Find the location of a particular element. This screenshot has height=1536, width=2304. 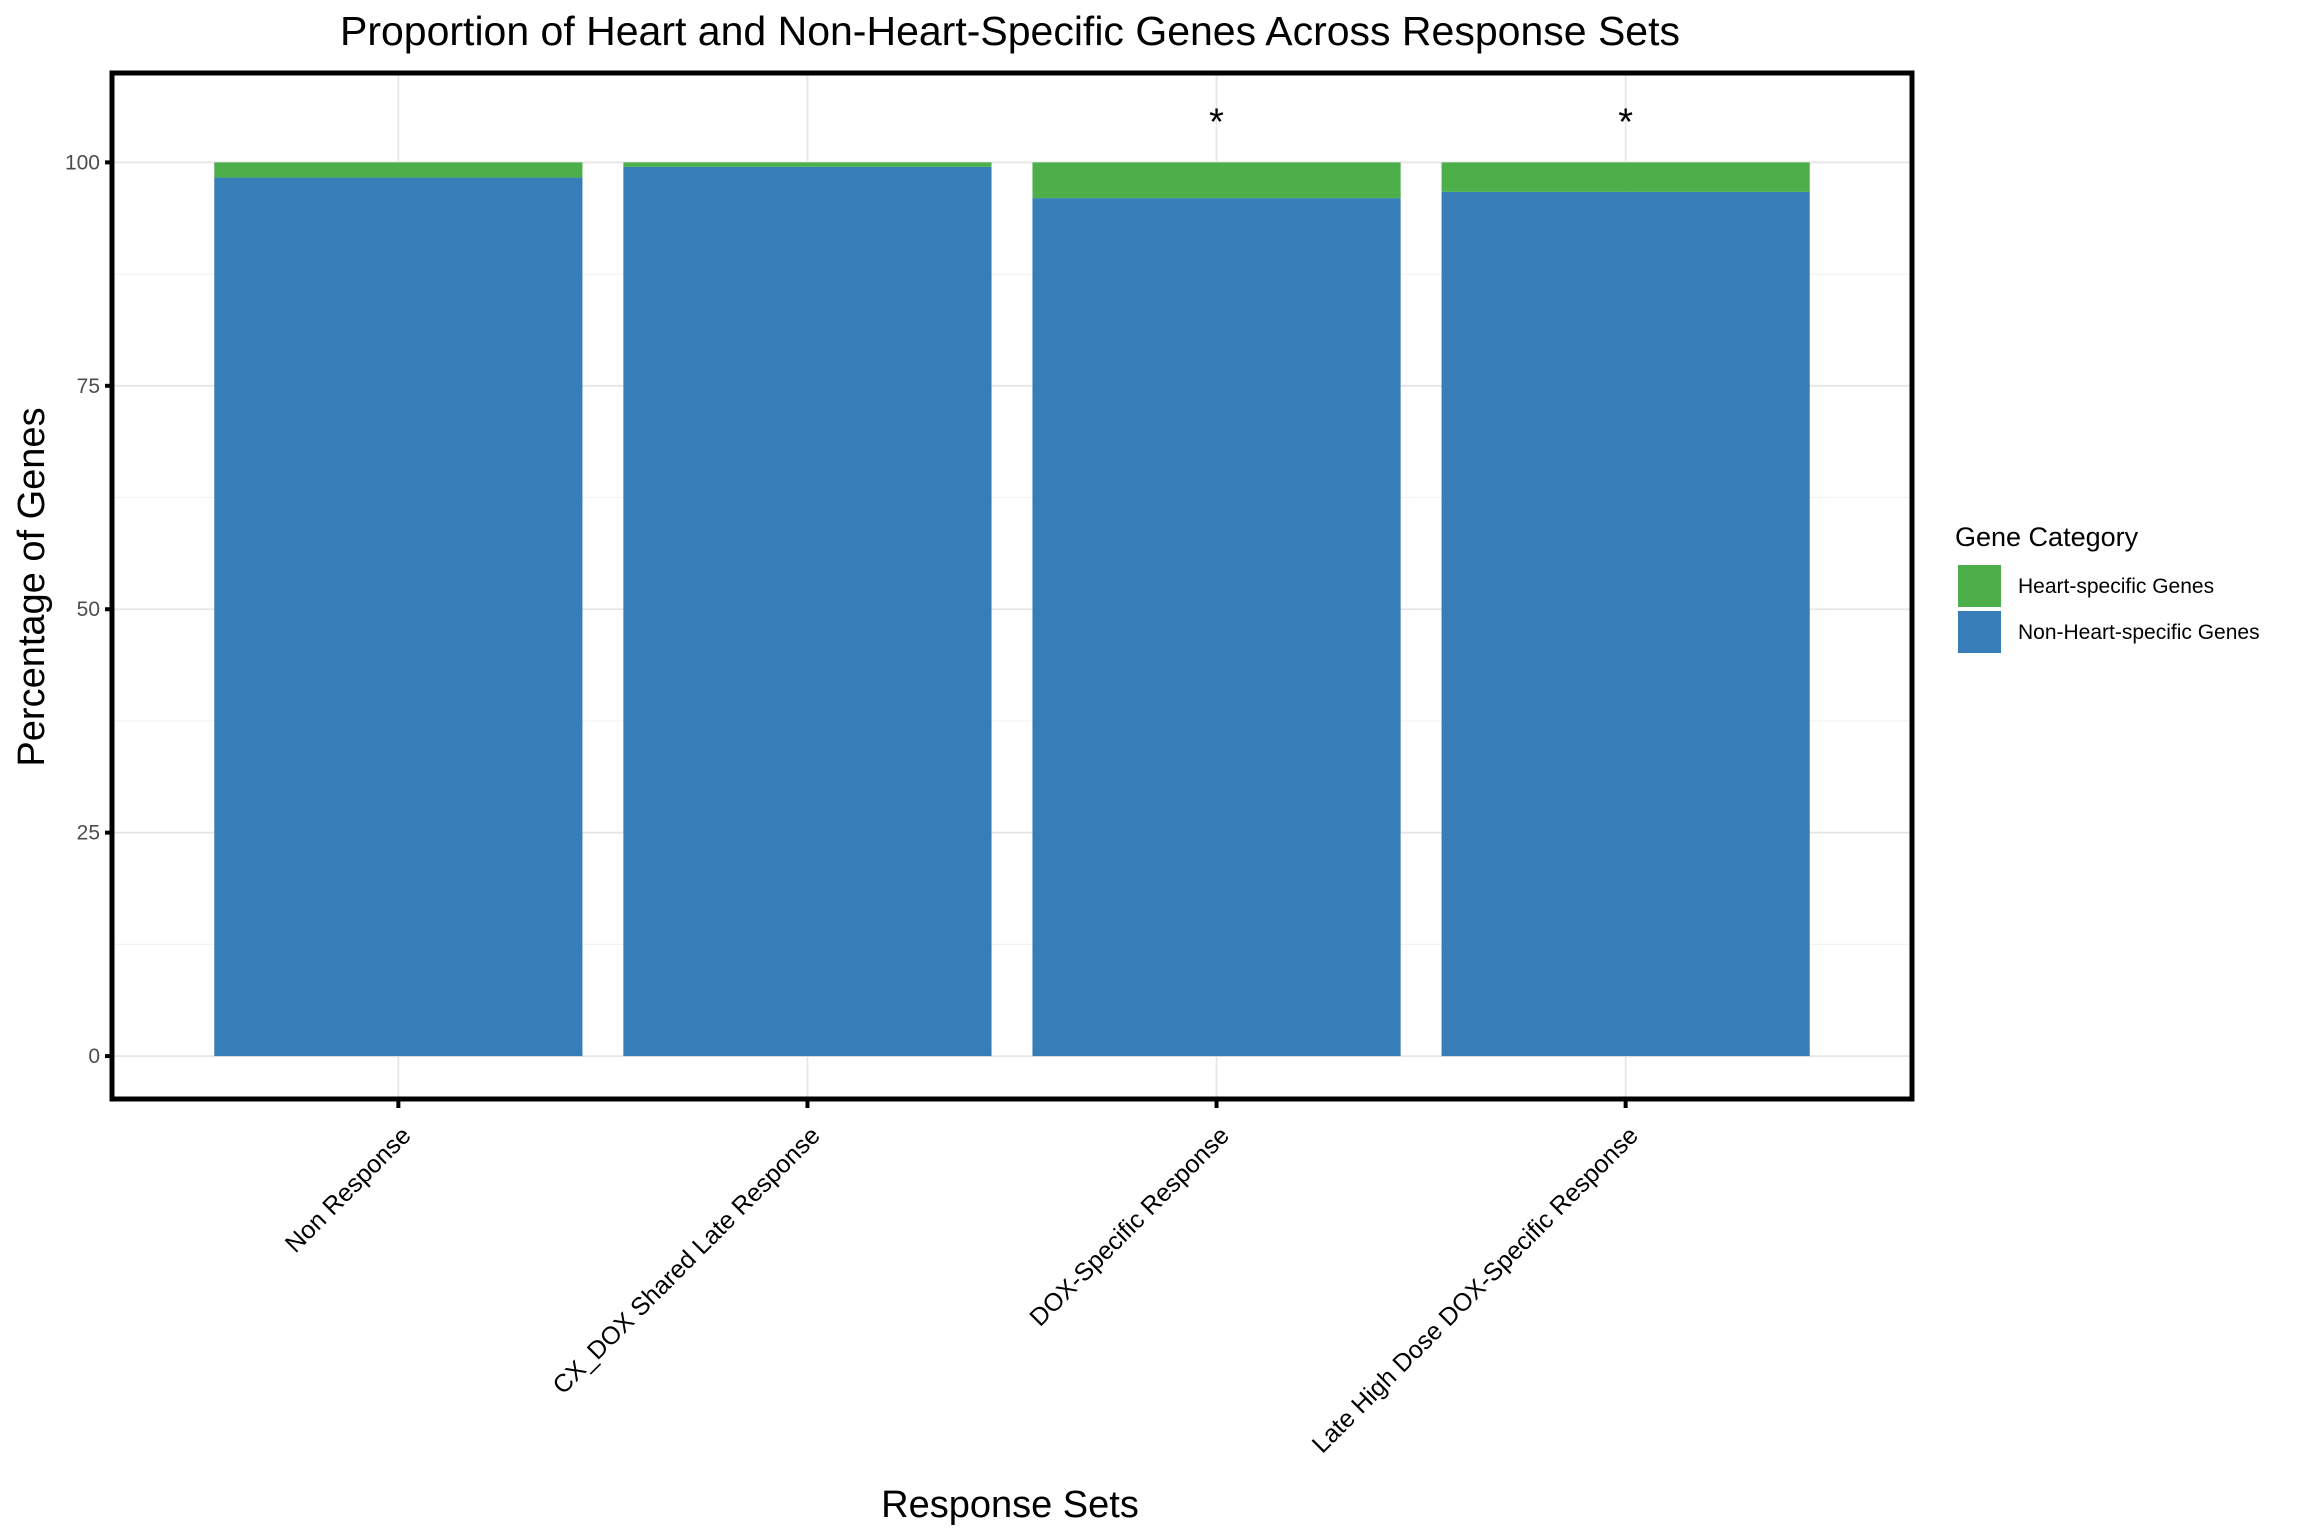

legend-key-non-heart-specific-genes is located at coordinates (1979, 632).